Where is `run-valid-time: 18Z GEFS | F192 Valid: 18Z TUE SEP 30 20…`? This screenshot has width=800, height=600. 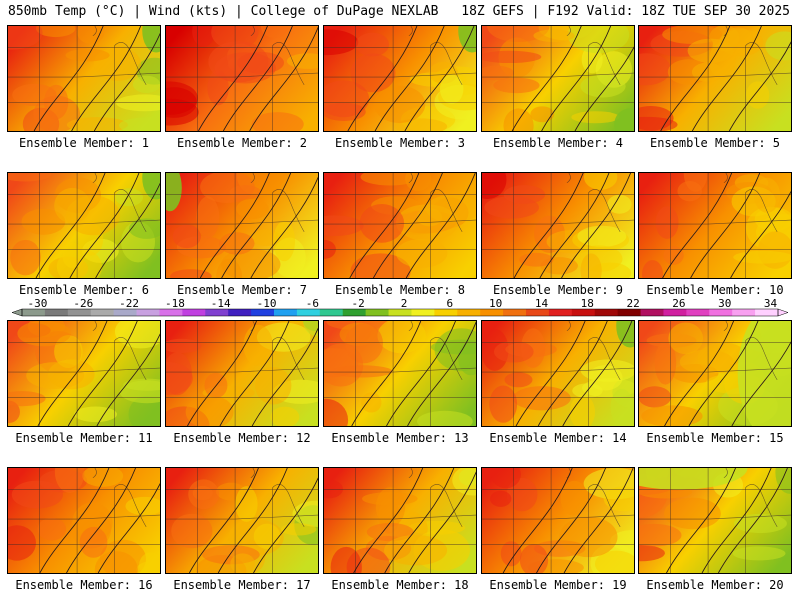 run-valid-time: 18Z GEFS | F192 Valid: 18Z TUE SEP 30 20… is located at coordinates (625, 11).